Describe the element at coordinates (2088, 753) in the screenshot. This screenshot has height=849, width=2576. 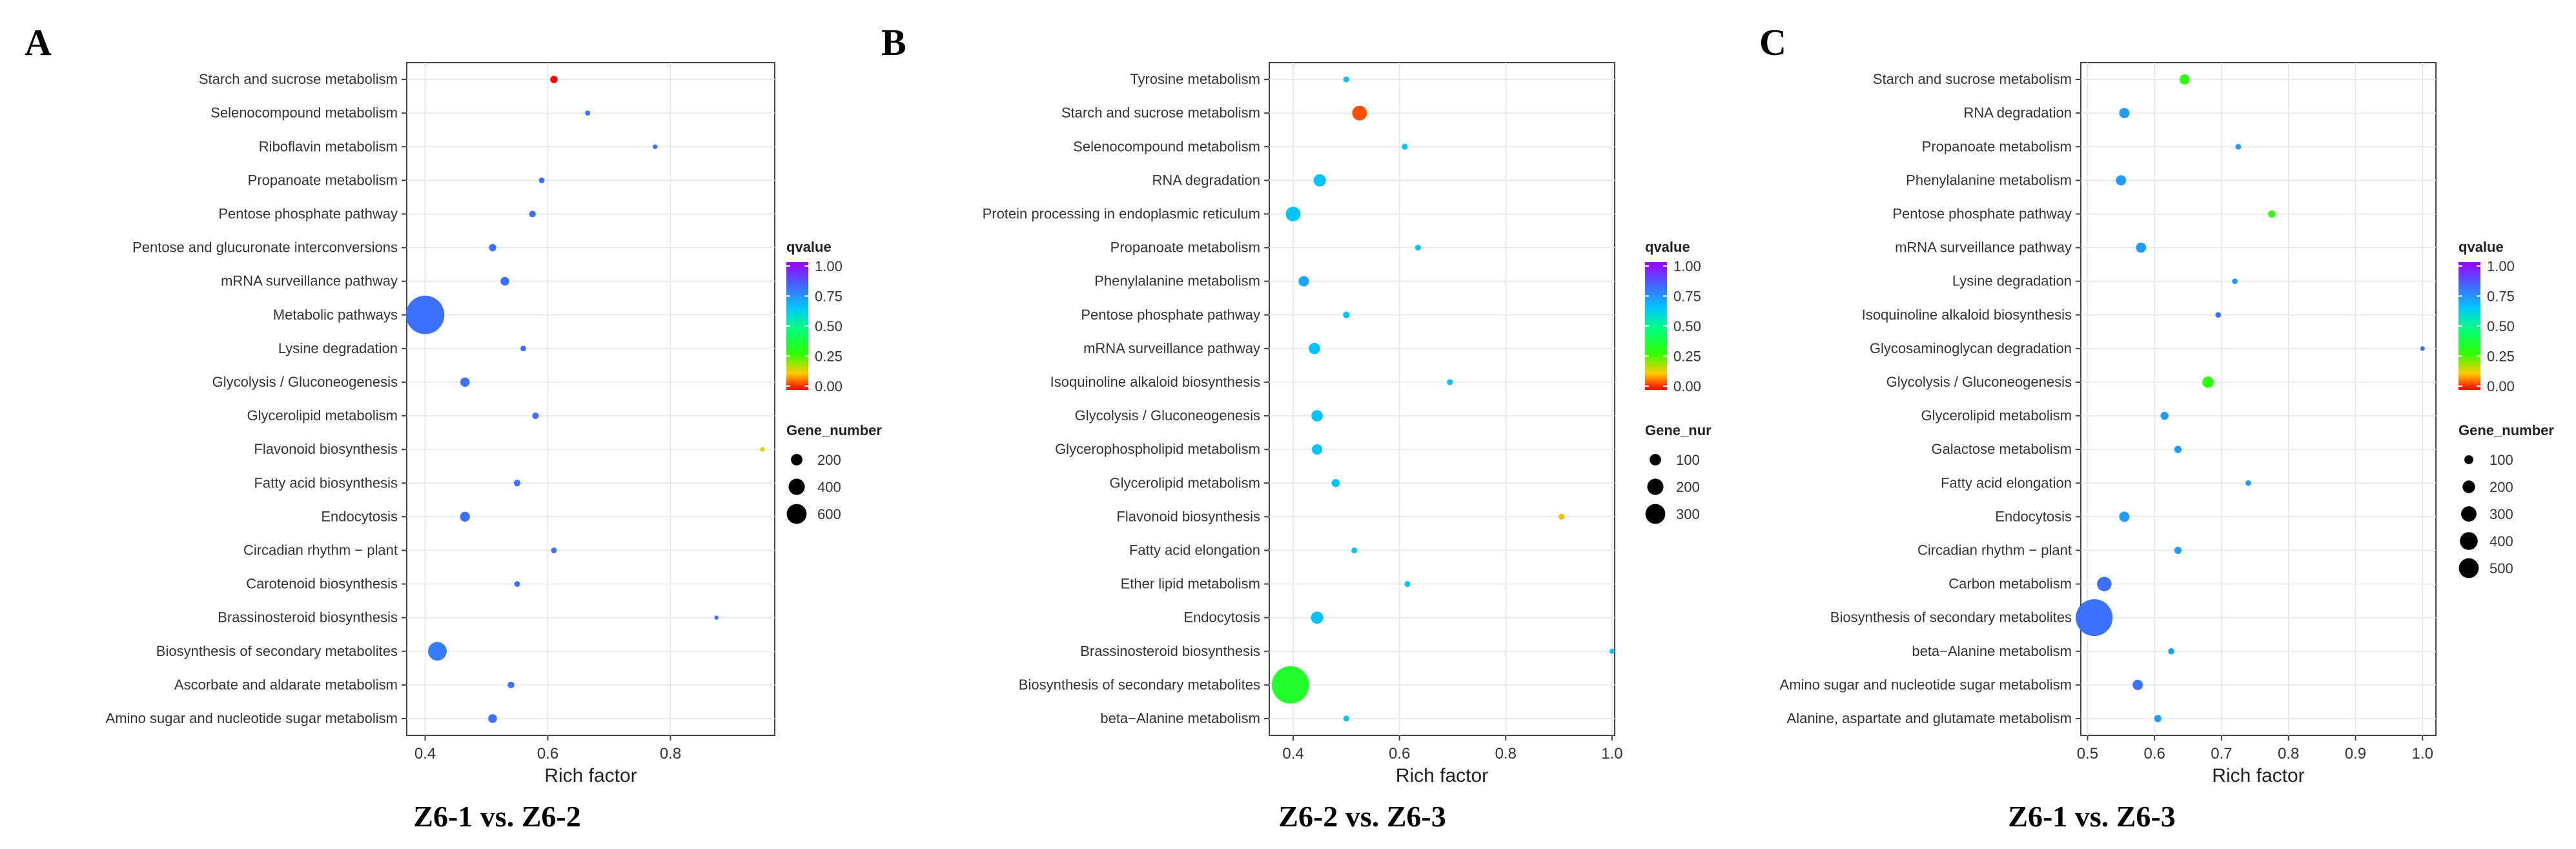
I see `x-tick-label: 0.5` at that location.